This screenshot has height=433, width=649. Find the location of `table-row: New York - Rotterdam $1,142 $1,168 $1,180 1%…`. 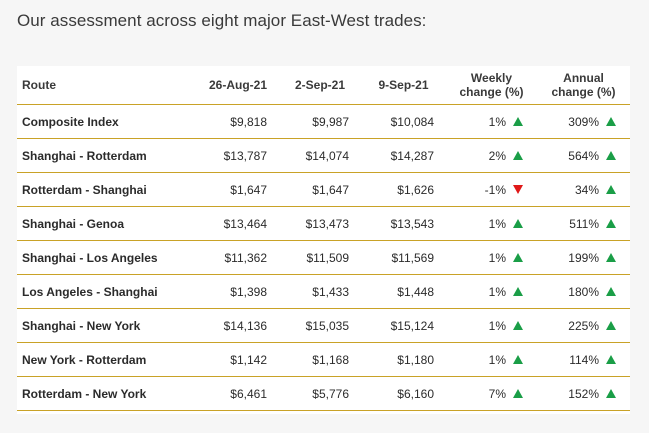

table-row: New York - Rotterdam $1,142 $1,168 $1,180 1%… is located at coordinates (323, 359).